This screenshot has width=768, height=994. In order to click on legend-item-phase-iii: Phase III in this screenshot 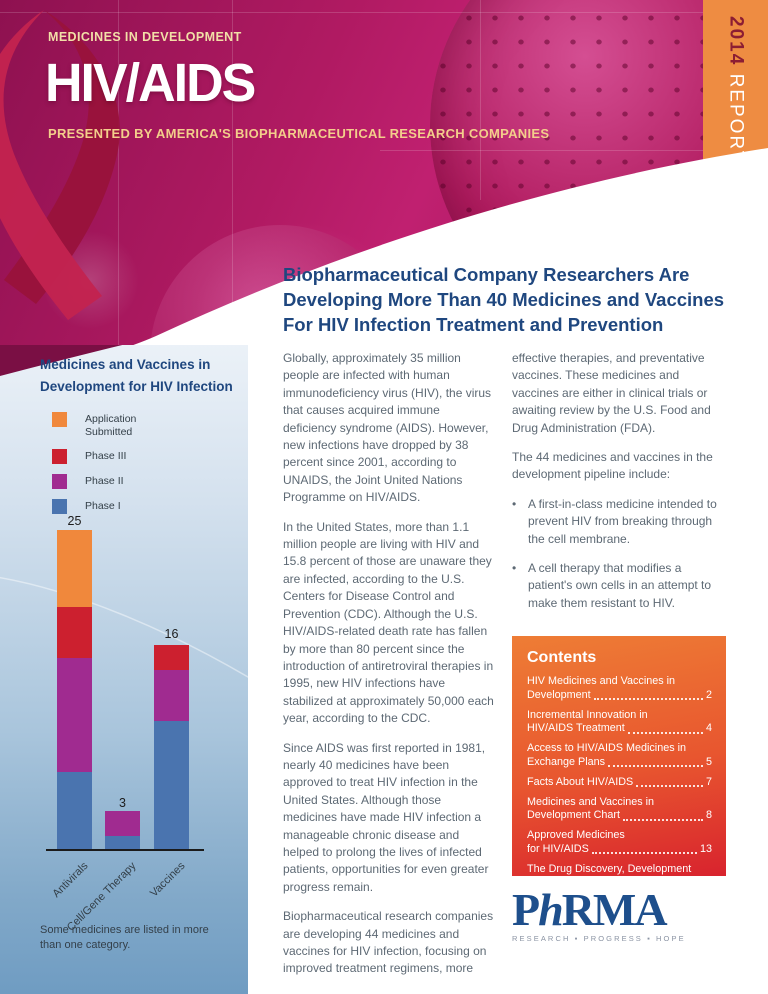, I will do `click(94, 456)`.